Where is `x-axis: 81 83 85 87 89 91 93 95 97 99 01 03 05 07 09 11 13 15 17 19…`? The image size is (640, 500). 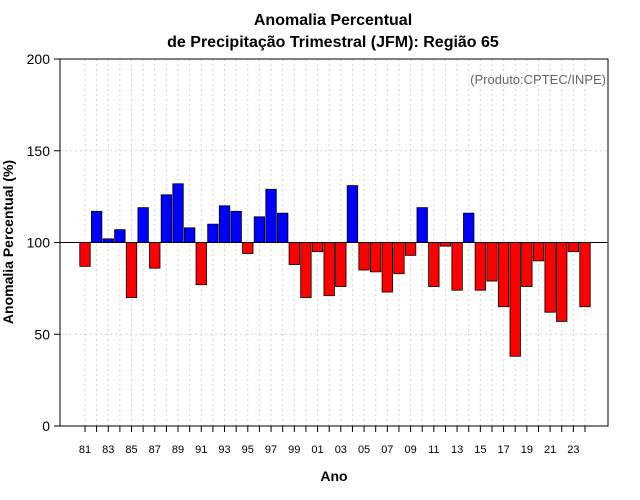
x-axis: 81 83 85 87 89 91 93 95 97 99 01 03 05 07 09 11 13 15 17 19… is located at coordinates (332, 441).